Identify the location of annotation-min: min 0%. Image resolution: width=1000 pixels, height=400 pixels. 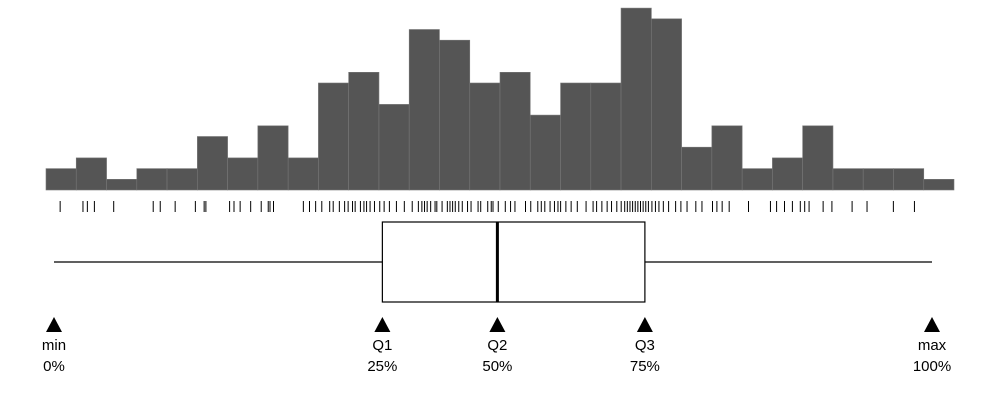
(54, 346).